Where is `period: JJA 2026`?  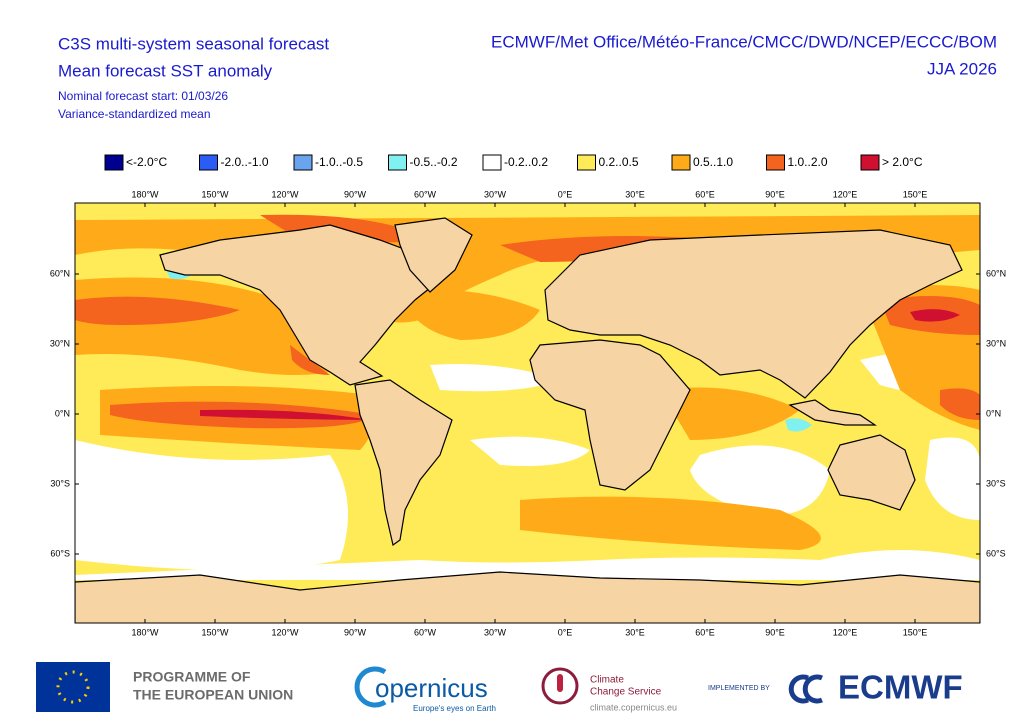 period: JJA 2026 is located at coordinates (962, 68).